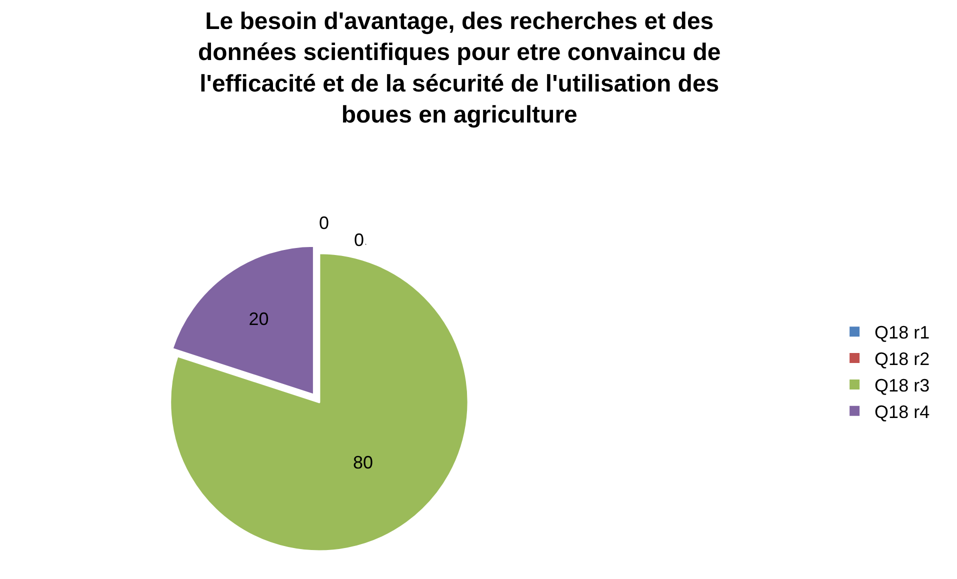  I want to click on legend-label: Q18 r2, so click(902, 359).